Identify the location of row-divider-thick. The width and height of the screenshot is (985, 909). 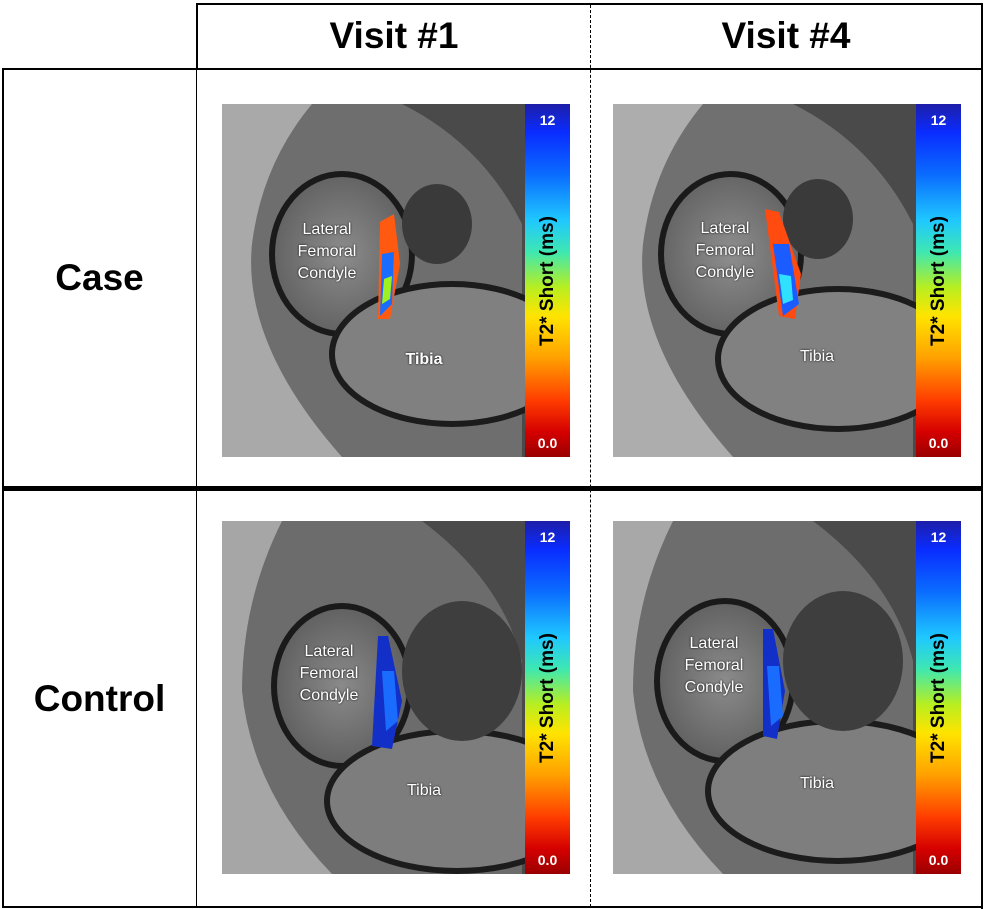
(492, 488).